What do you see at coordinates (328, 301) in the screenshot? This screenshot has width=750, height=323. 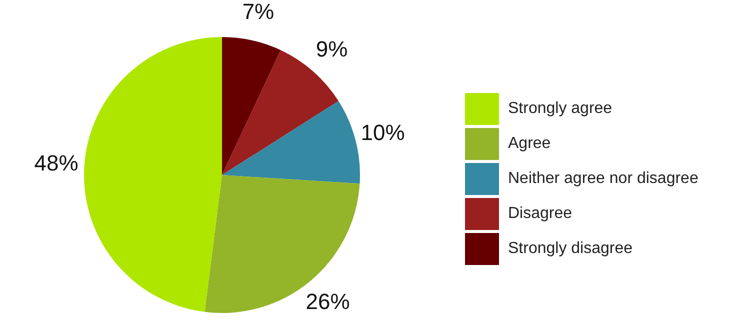 I see `data-label: 26%` at bounding box center [328, 301].